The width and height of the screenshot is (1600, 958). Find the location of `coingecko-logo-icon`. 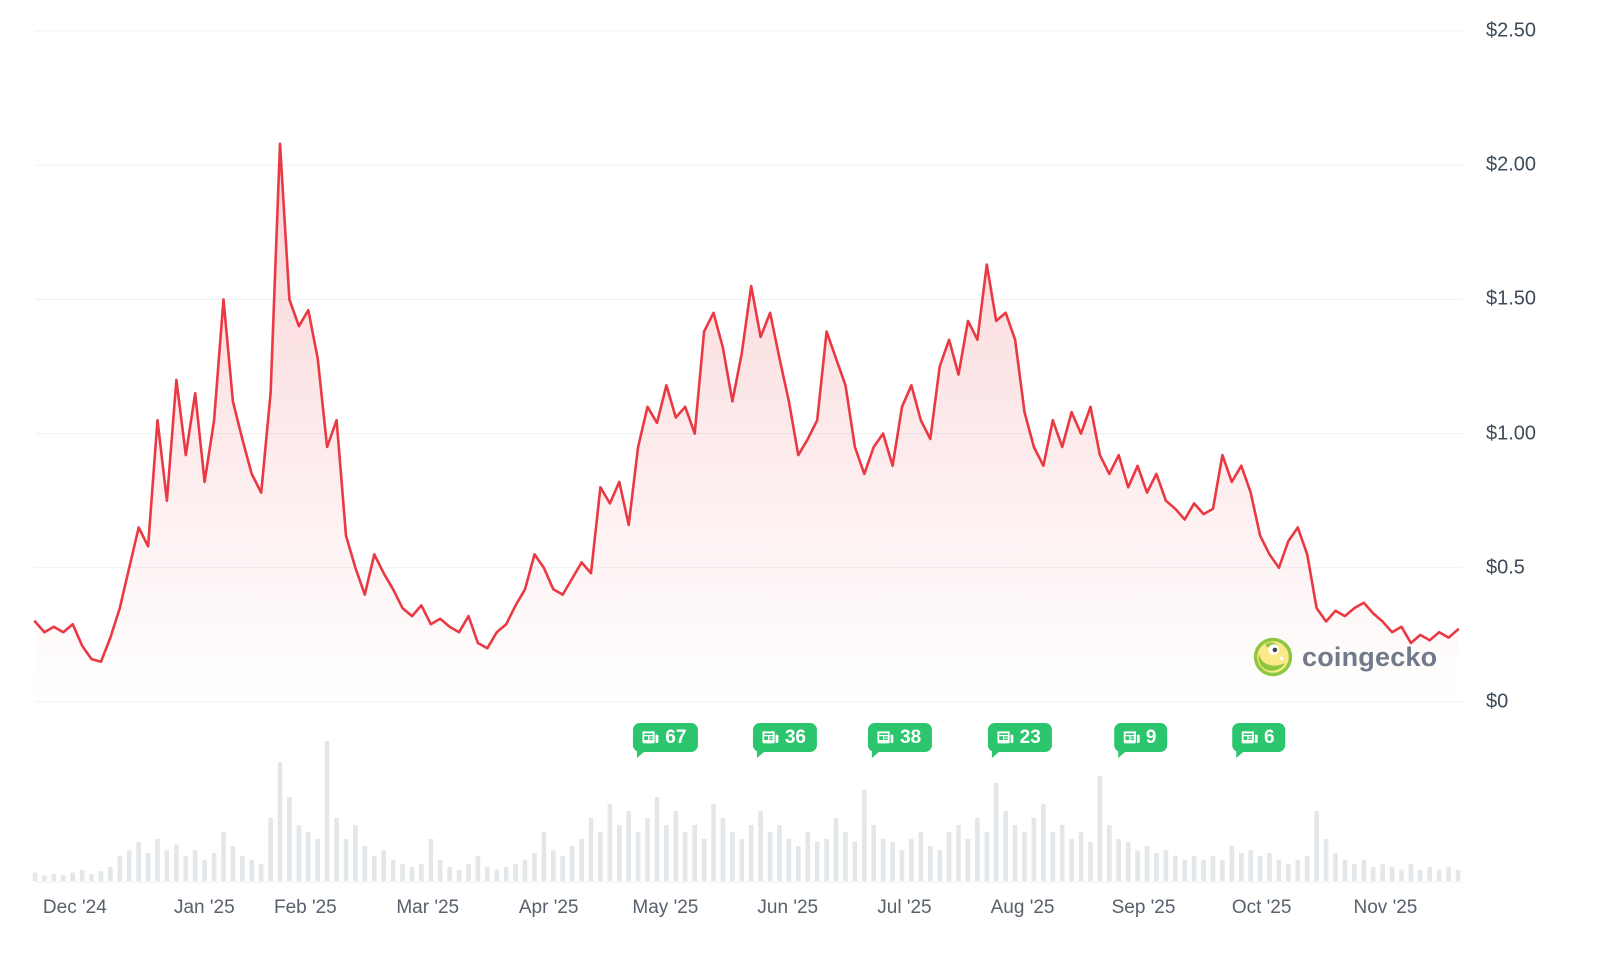

coingecko-logo-icon is located at coordinates (1273, 657).